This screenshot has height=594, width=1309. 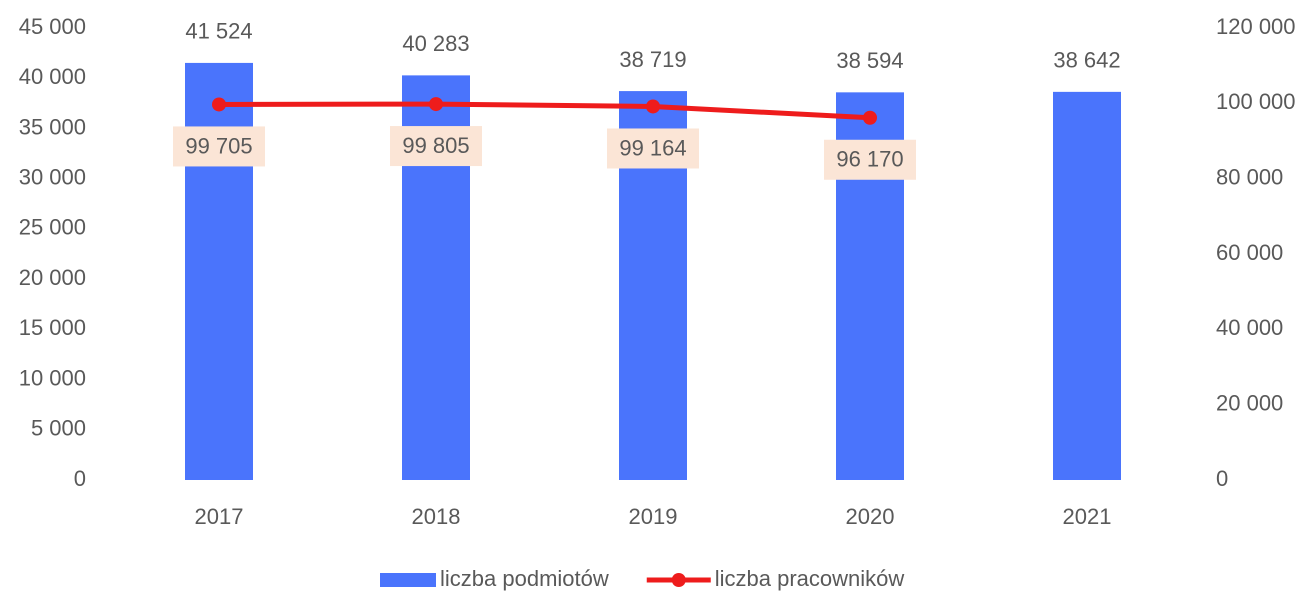 I want to click on legend-label: liczba podmiotów, so click(x=524, y=578).